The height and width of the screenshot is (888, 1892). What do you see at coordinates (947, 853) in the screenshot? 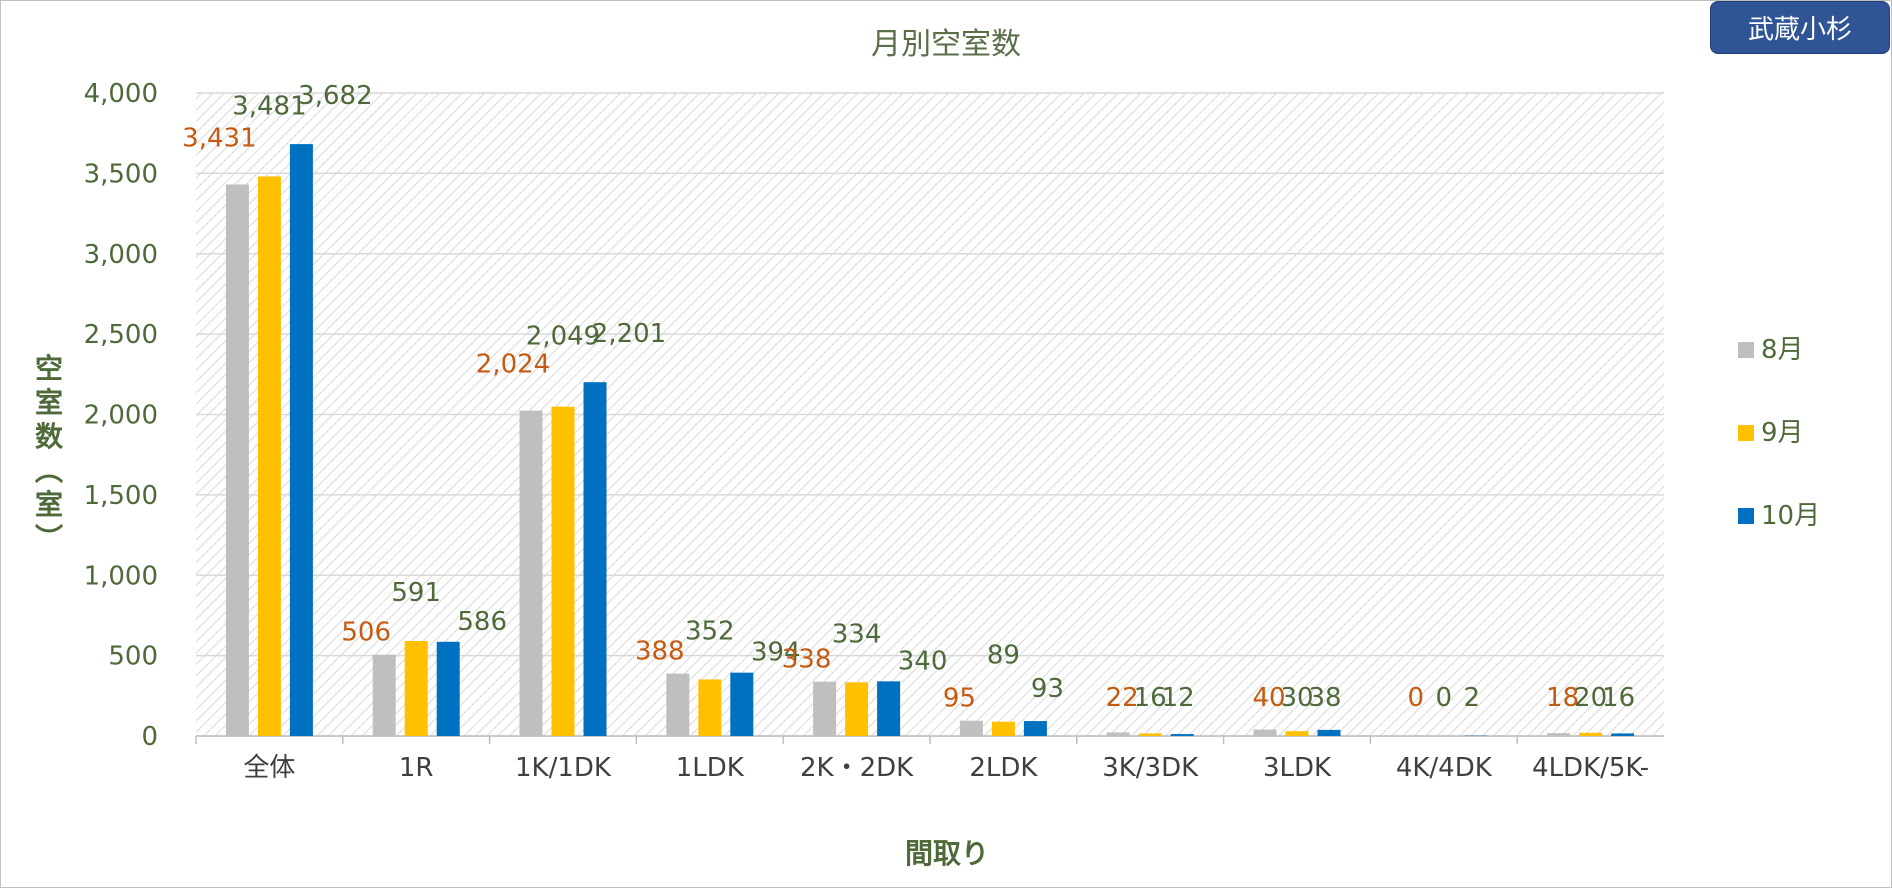
I see `x-axis-title: 間取り` at bounding box center [947, 853].